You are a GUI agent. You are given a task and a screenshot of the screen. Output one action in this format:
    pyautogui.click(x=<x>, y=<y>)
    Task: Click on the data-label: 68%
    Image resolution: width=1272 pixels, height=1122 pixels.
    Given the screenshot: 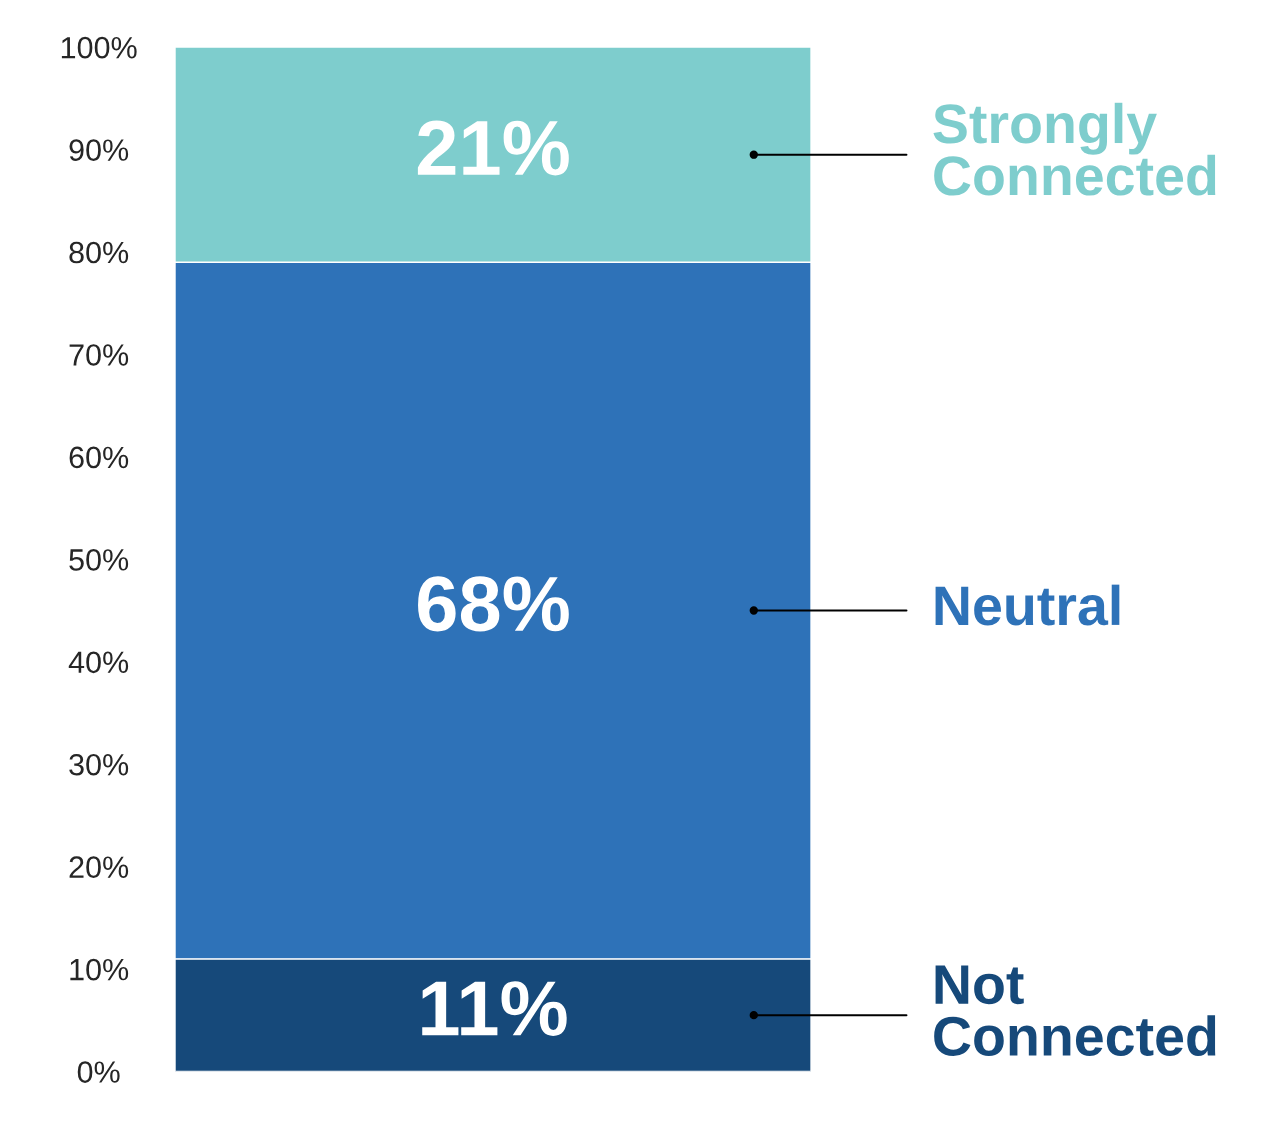 What is the action you would take?
    pyautogui.click(x=493, y=604)
    